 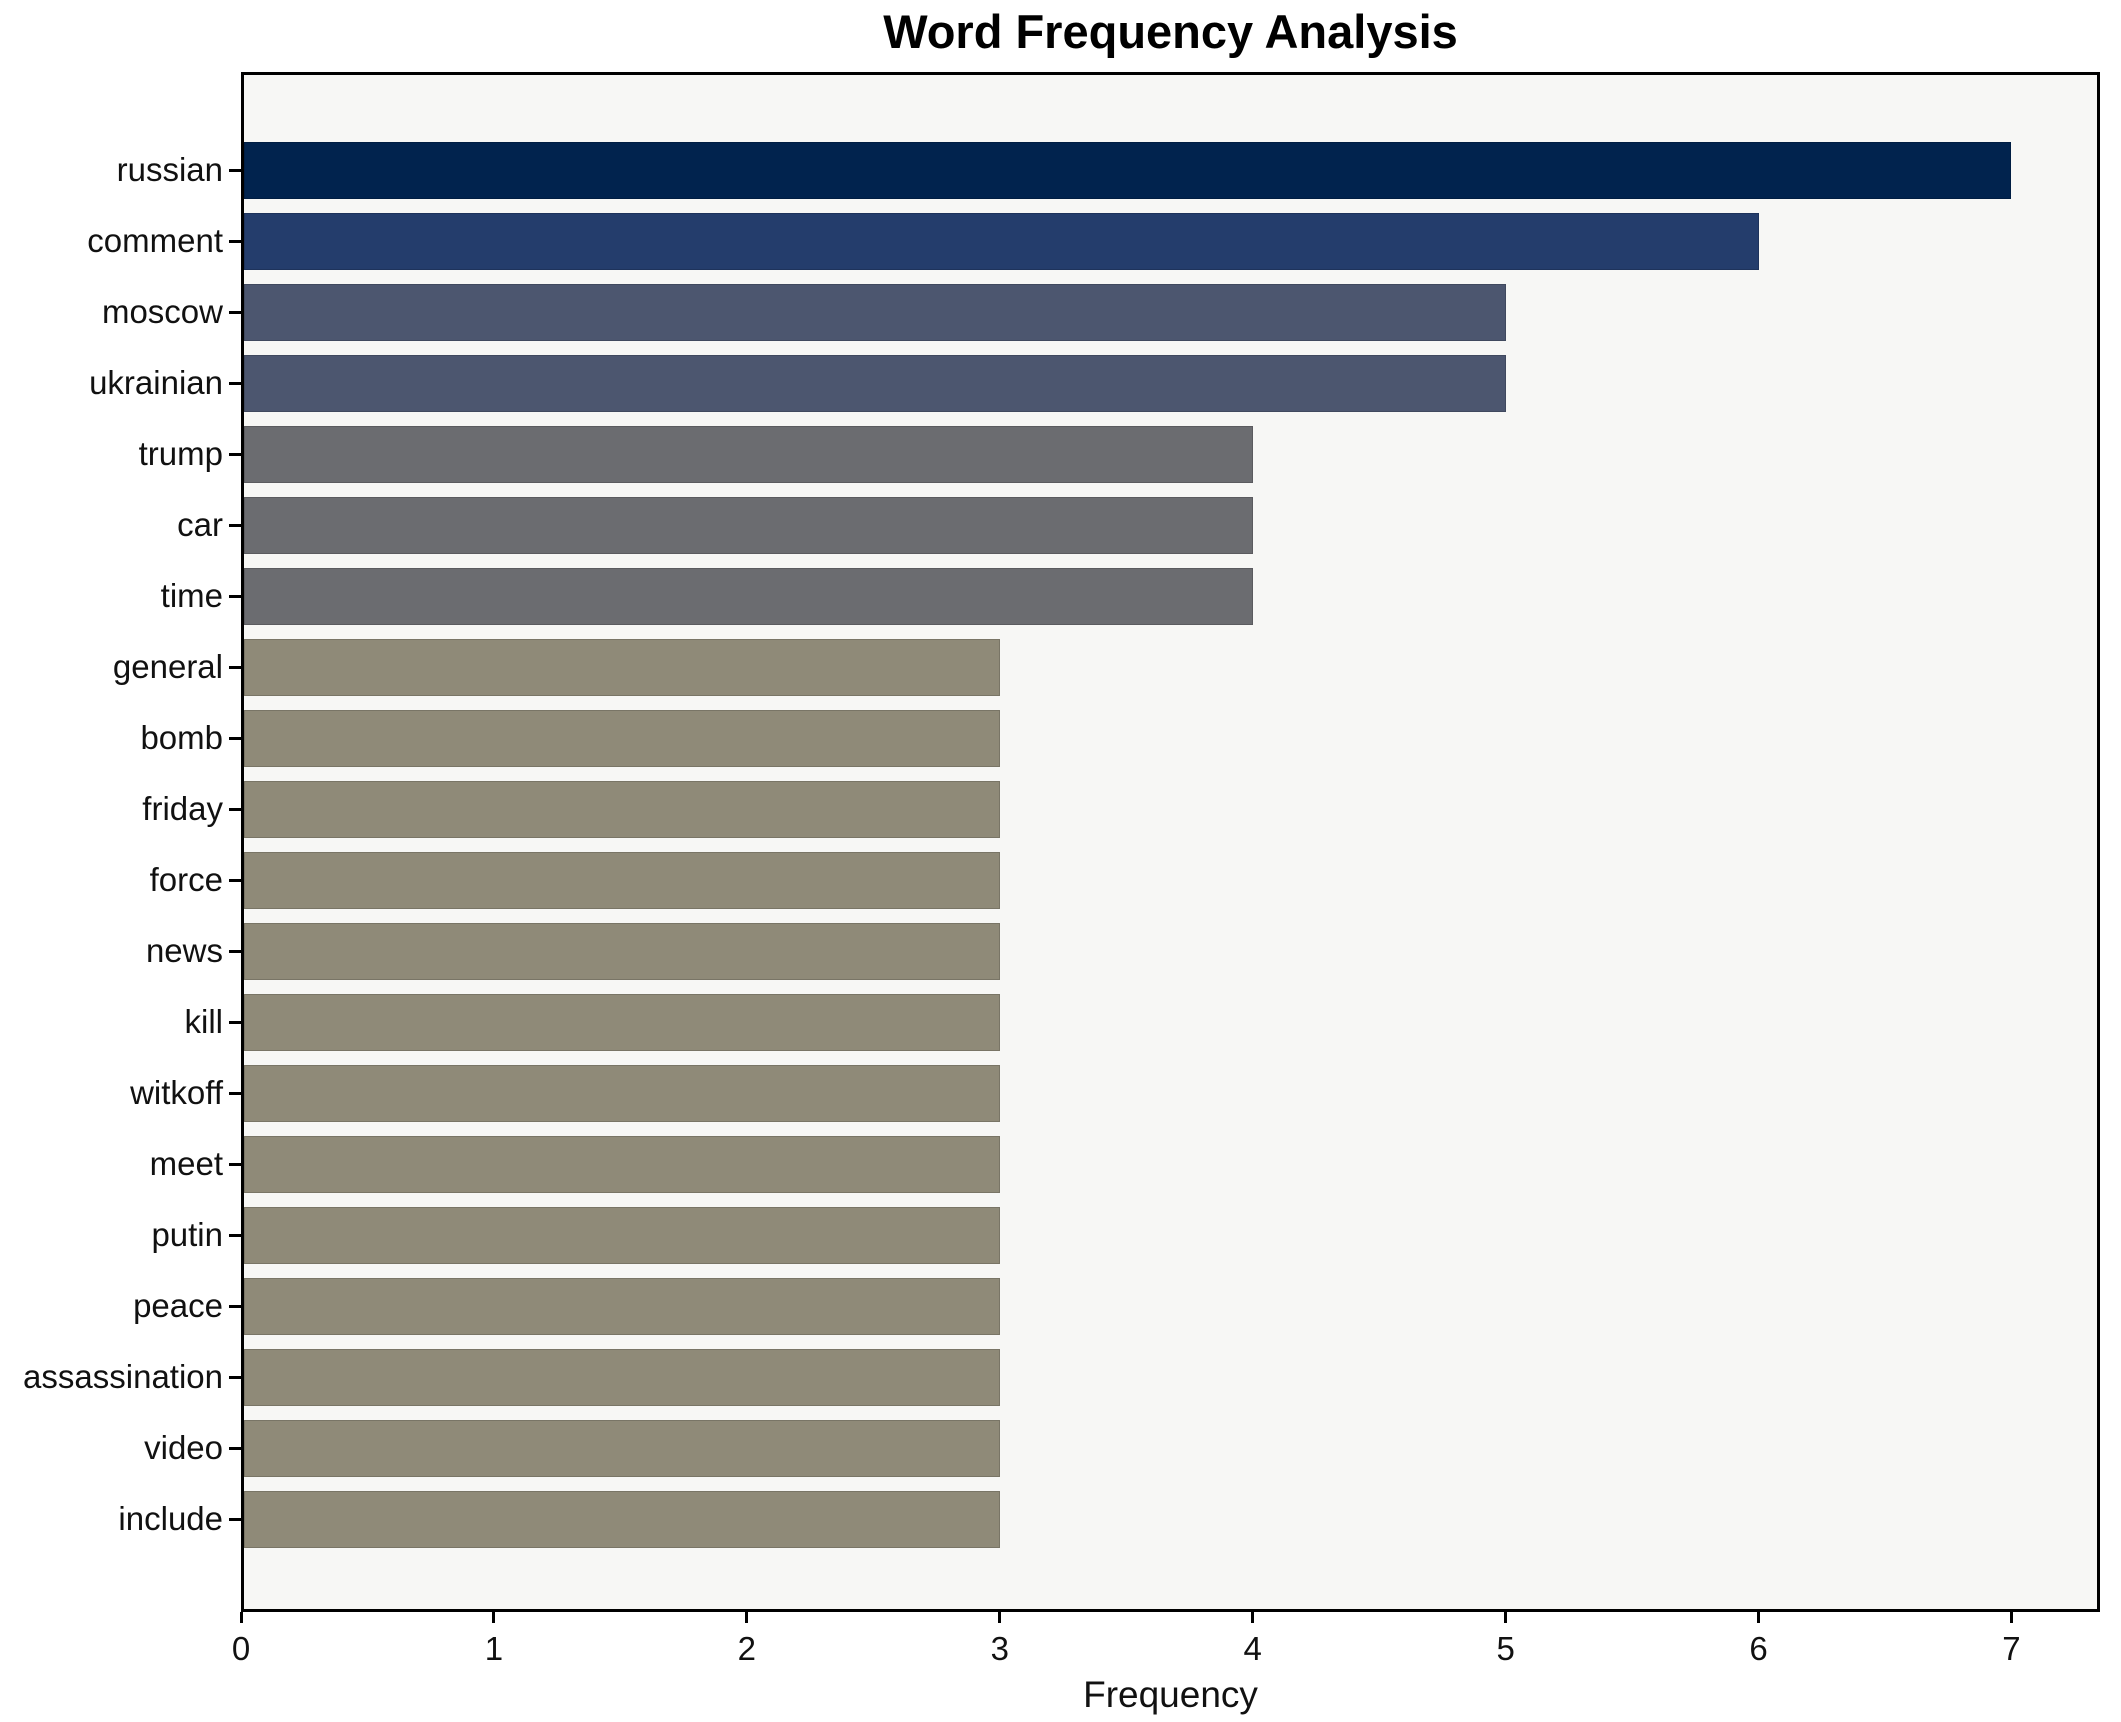 I want to click on bar-general, so click(x=622, y=667).